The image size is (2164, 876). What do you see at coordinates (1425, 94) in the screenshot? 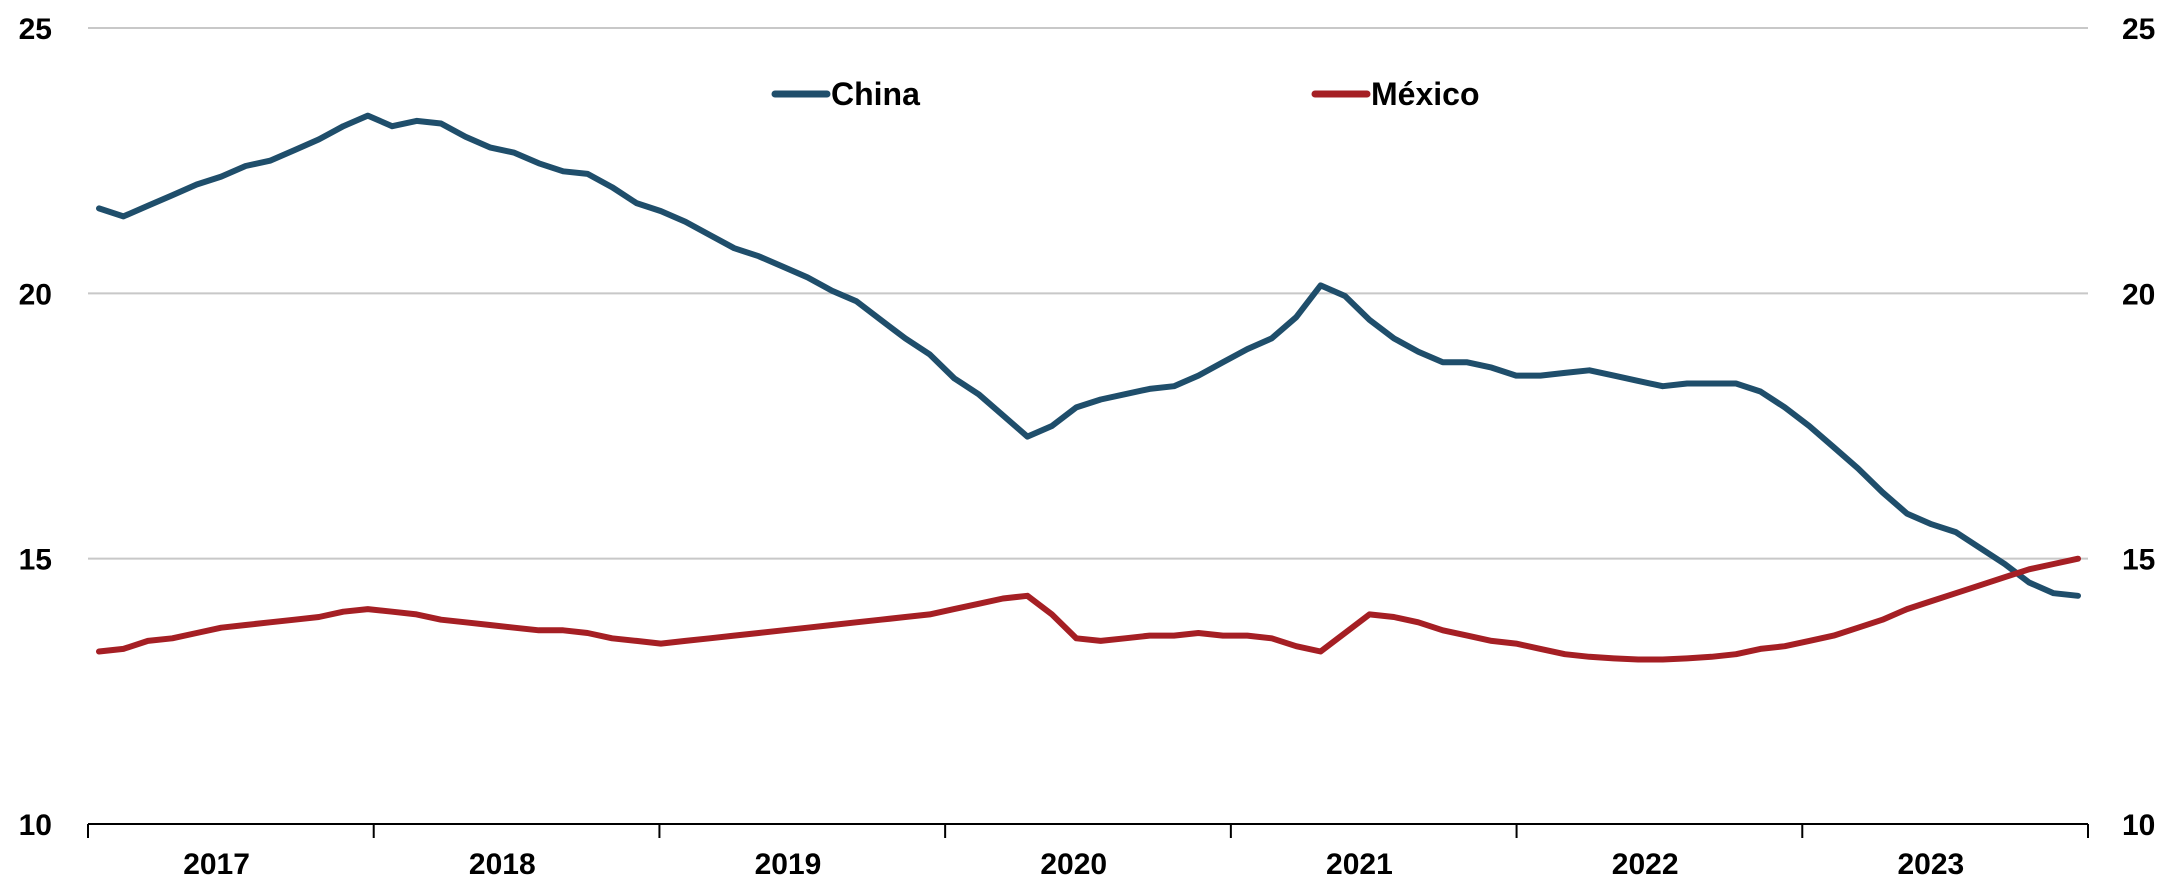
I see `legend-label: México` at bounding box center [1425, 94].